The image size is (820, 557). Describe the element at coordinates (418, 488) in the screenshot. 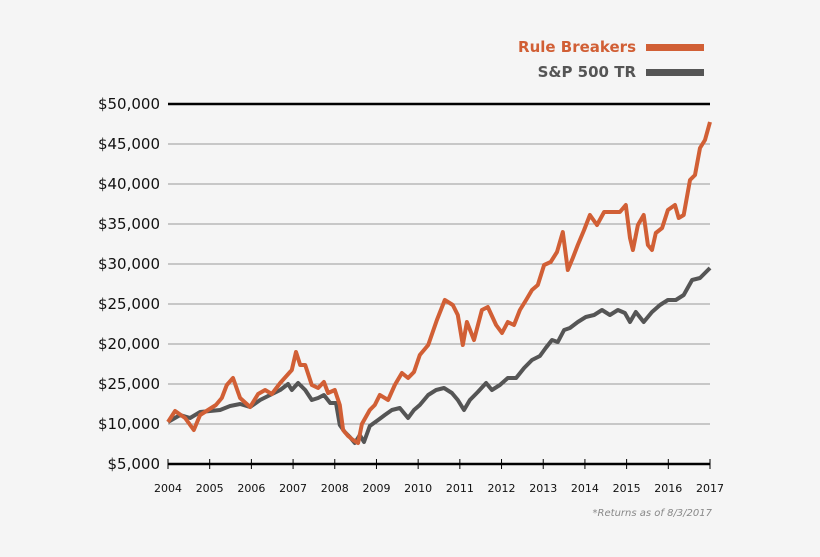

I see `x-tick-label: 2010` at that location.